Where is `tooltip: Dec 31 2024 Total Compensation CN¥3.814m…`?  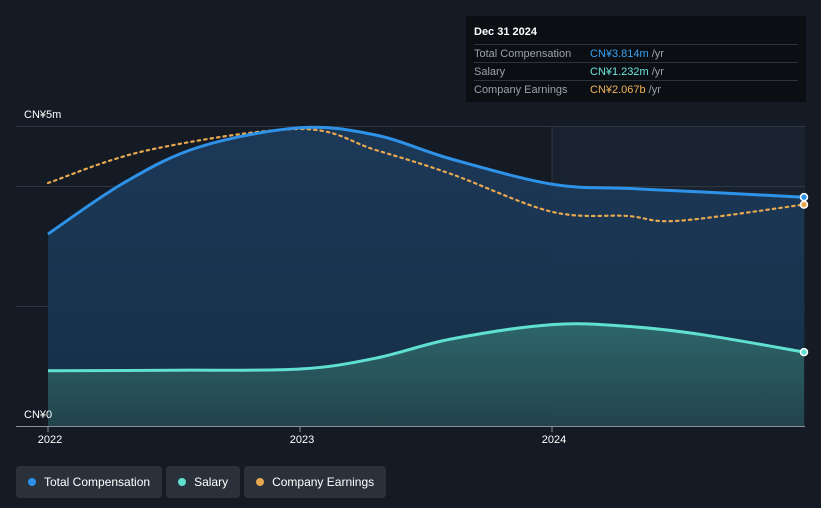
tooltip: Dec 31 2024 Total Compensation CN¥3.814m… is located at coordinates (636, 59).